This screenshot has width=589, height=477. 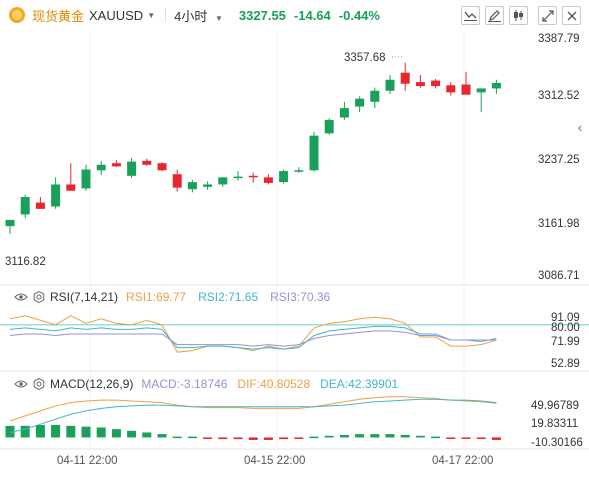 I want to click on rsi-series, so click(x=294, y=334).